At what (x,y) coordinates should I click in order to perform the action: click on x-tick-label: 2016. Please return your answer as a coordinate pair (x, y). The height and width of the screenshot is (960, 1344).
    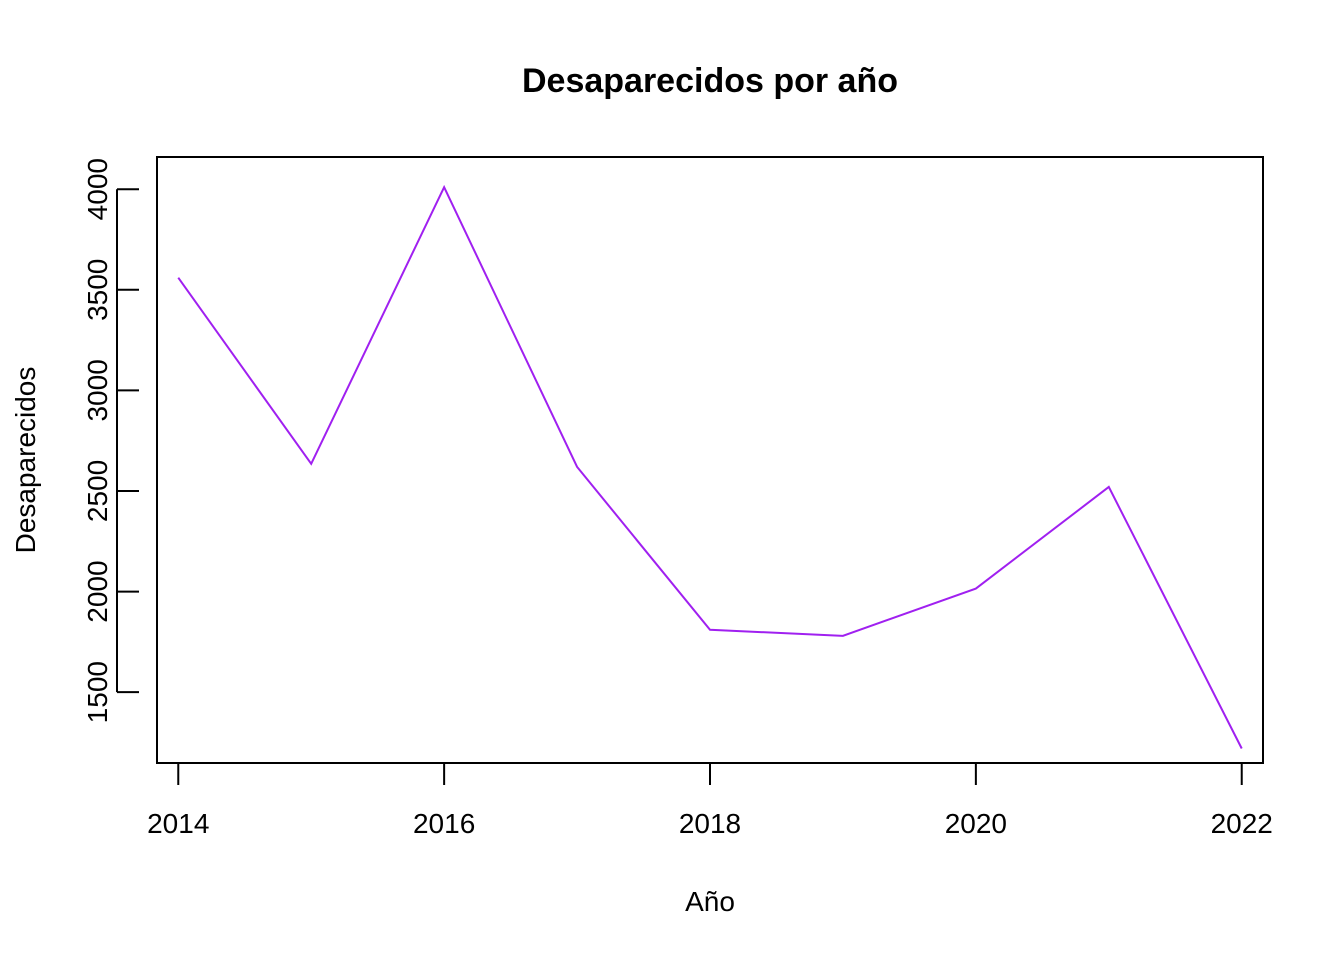
    Looking at the image, I should click on (444, 823).